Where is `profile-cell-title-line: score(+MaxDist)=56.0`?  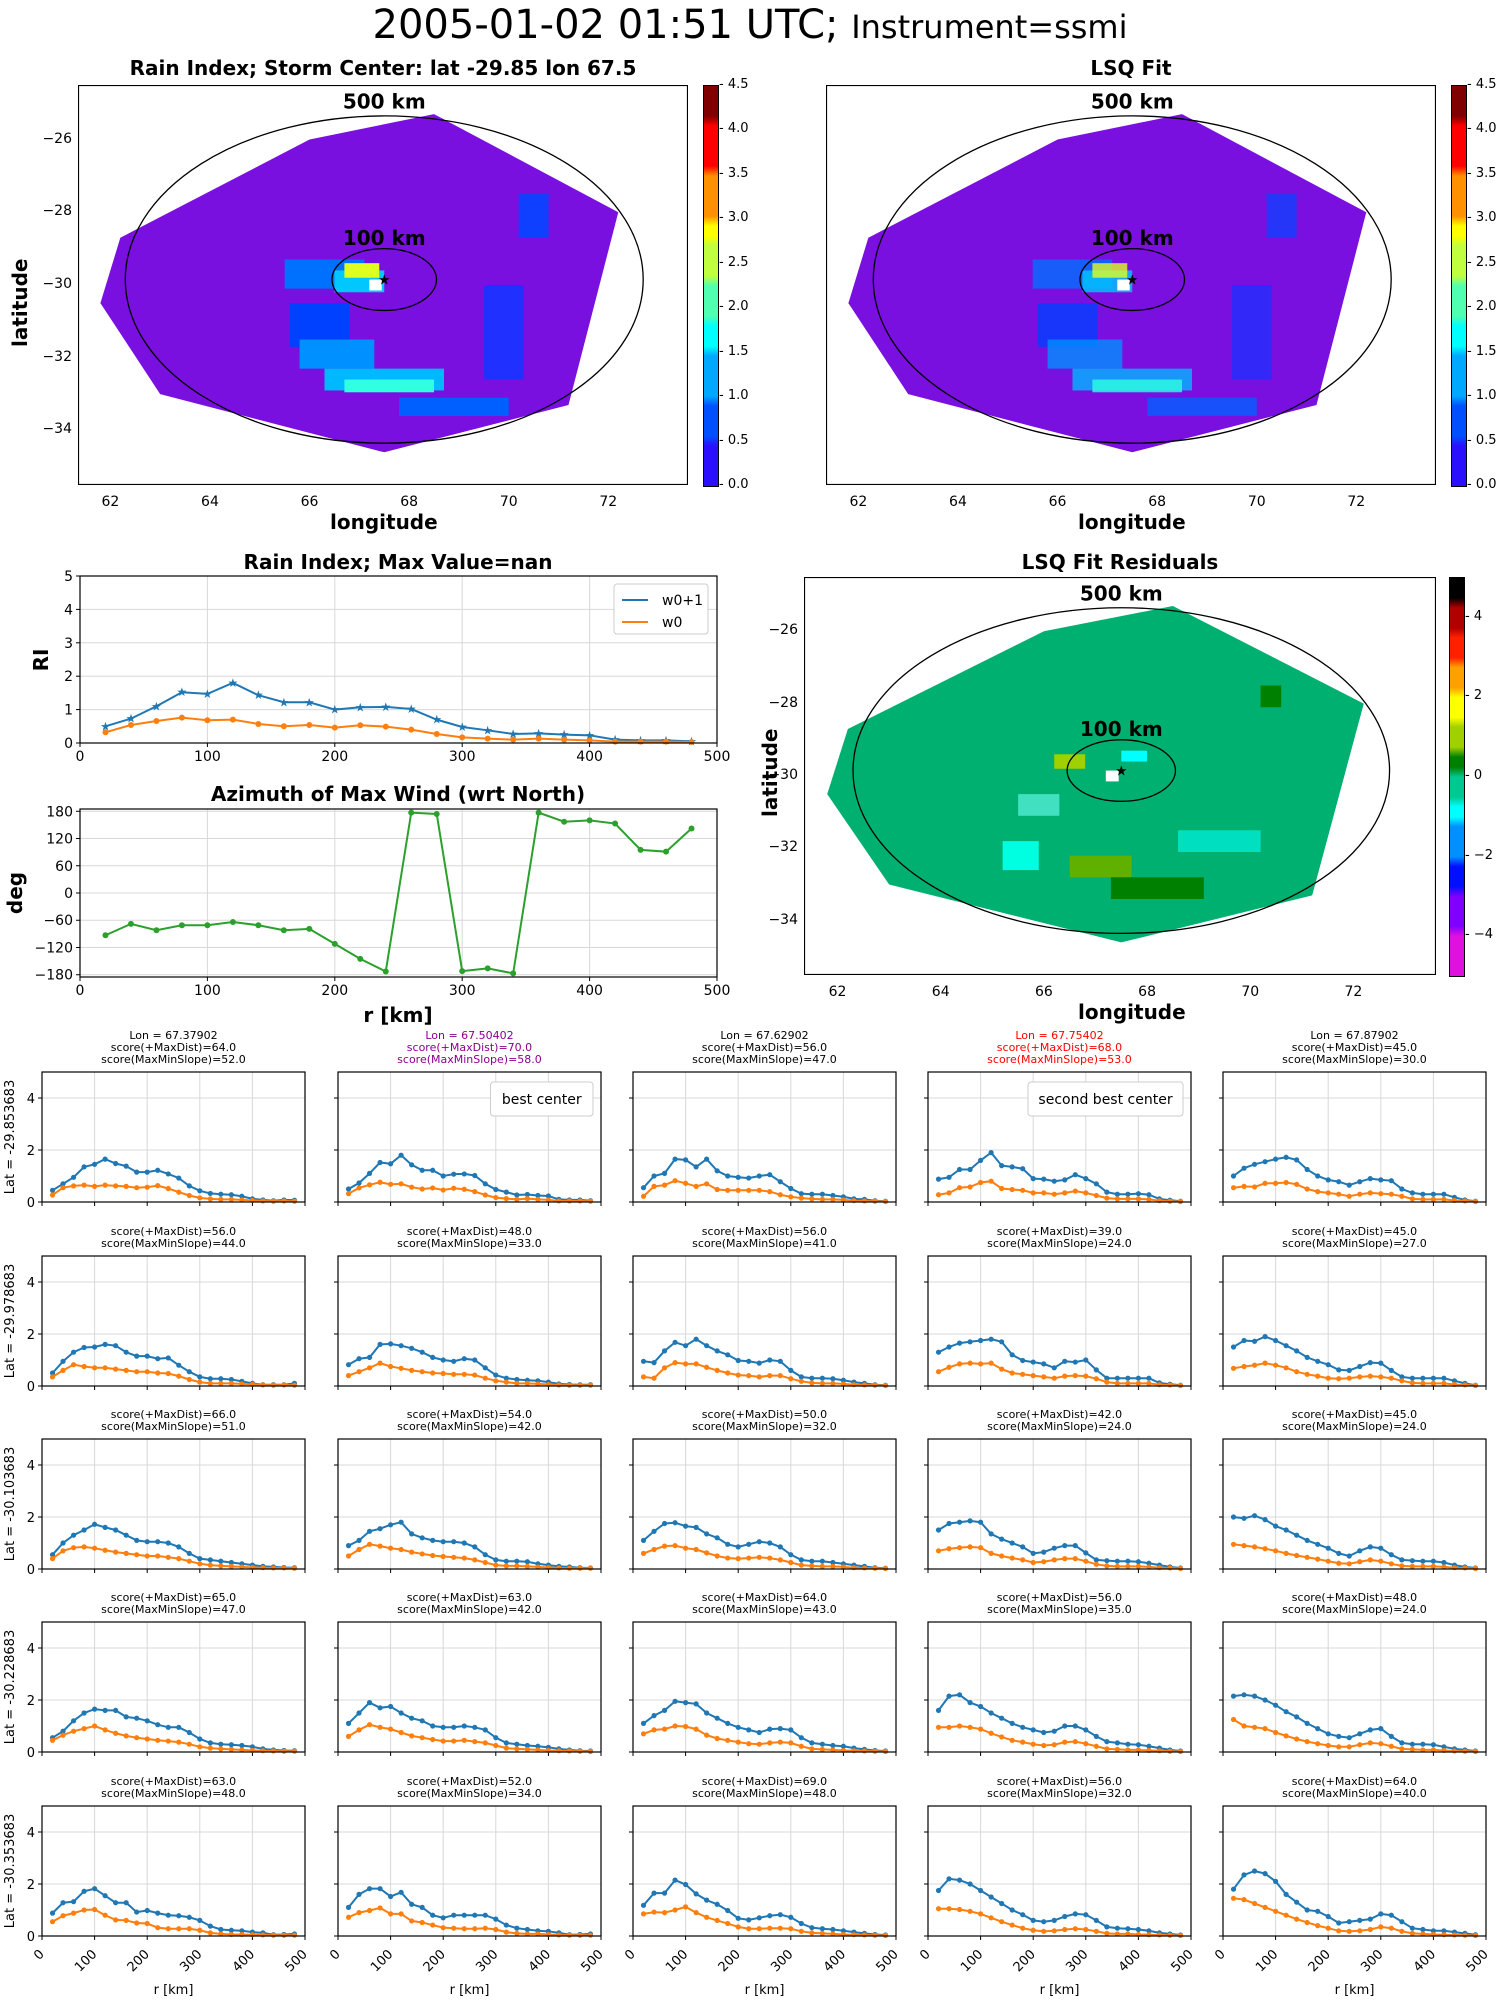 profile-cell-title-line: score(+MaxDist)=56.0 is located at coordinates (1059, 1781).